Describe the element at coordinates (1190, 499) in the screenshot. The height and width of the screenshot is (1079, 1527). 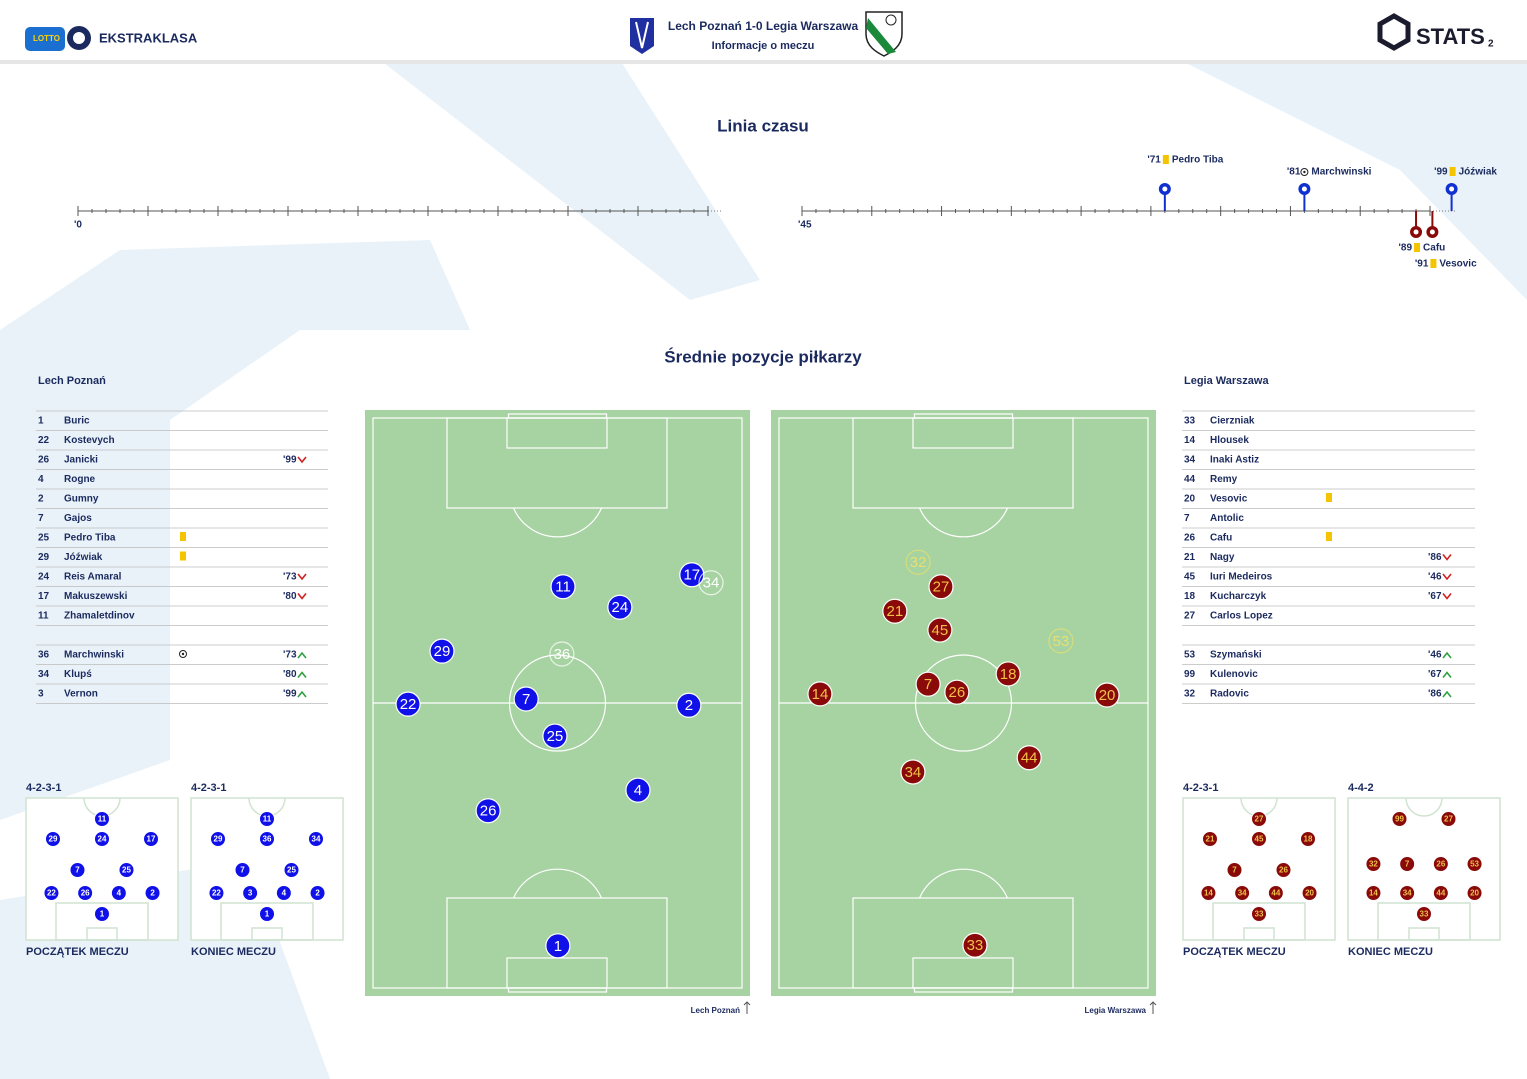
I see `player-number: 20` at that location.